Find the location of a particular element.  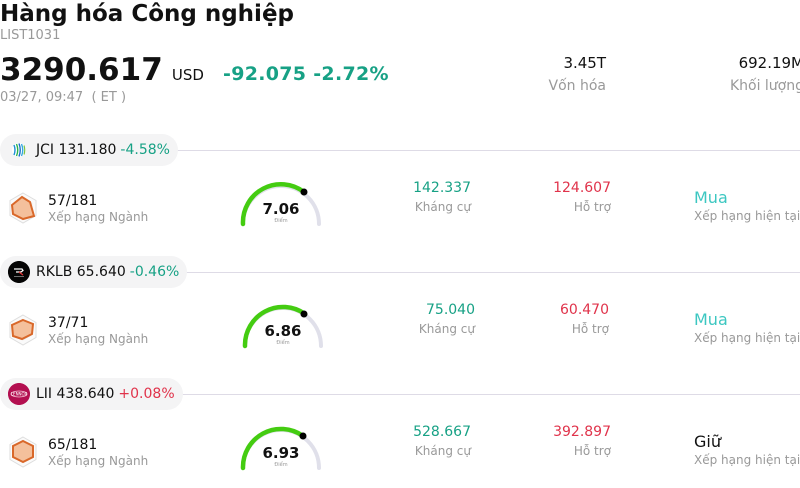

lii-lennox-logo-icon: LENNOX is located at coordinates (19, 394).